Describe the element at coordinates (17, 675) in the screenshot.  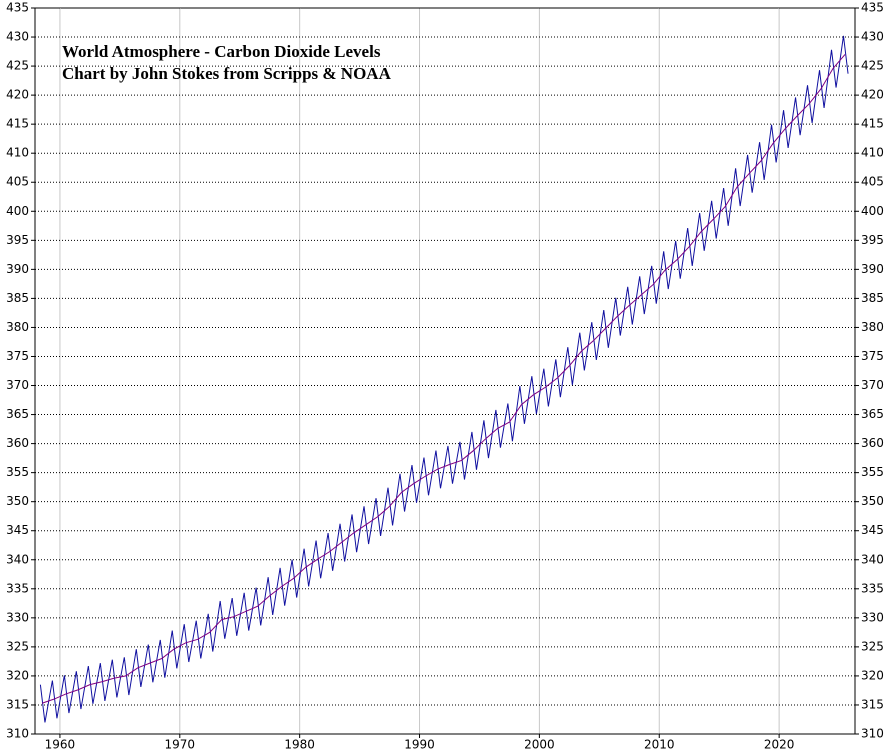
I see `y-tick-label: 320` at that location.